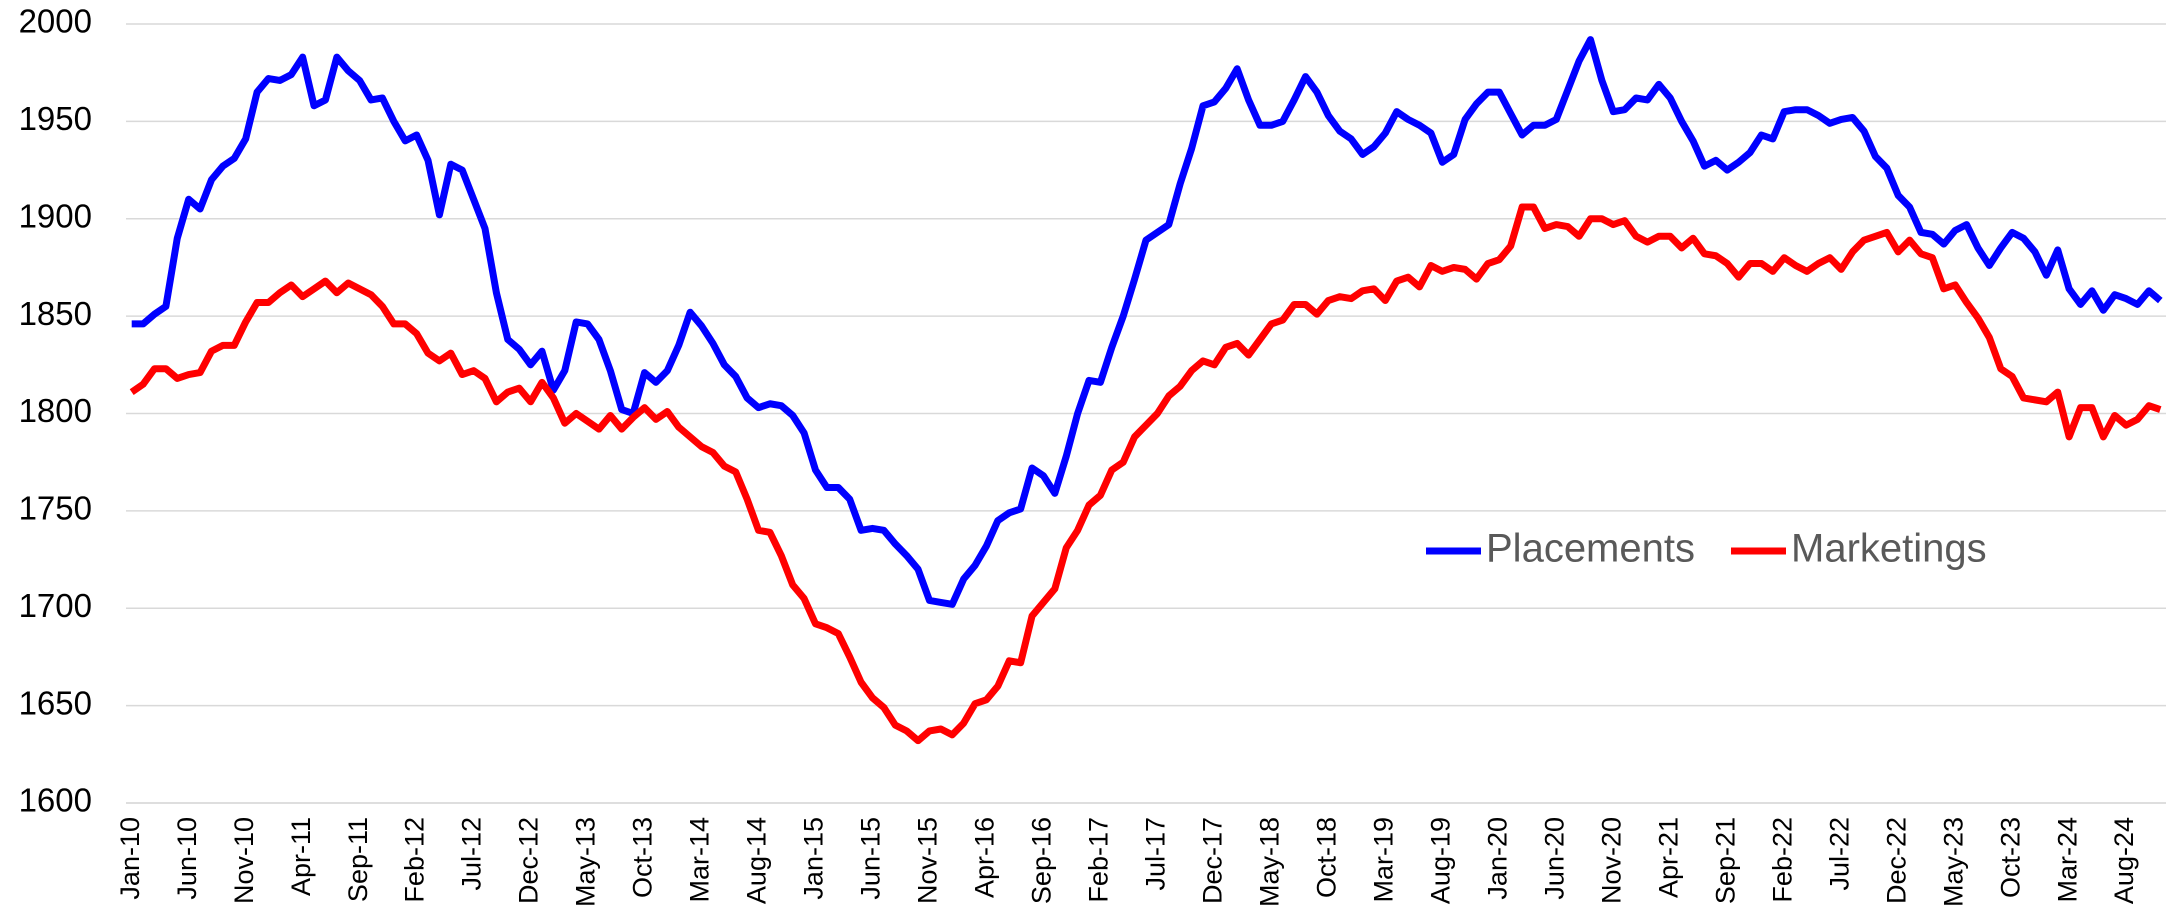  Describe the element at coordinates (415, 860) in the screenshot. I see `x-tick-label: Feb-12` at that location.